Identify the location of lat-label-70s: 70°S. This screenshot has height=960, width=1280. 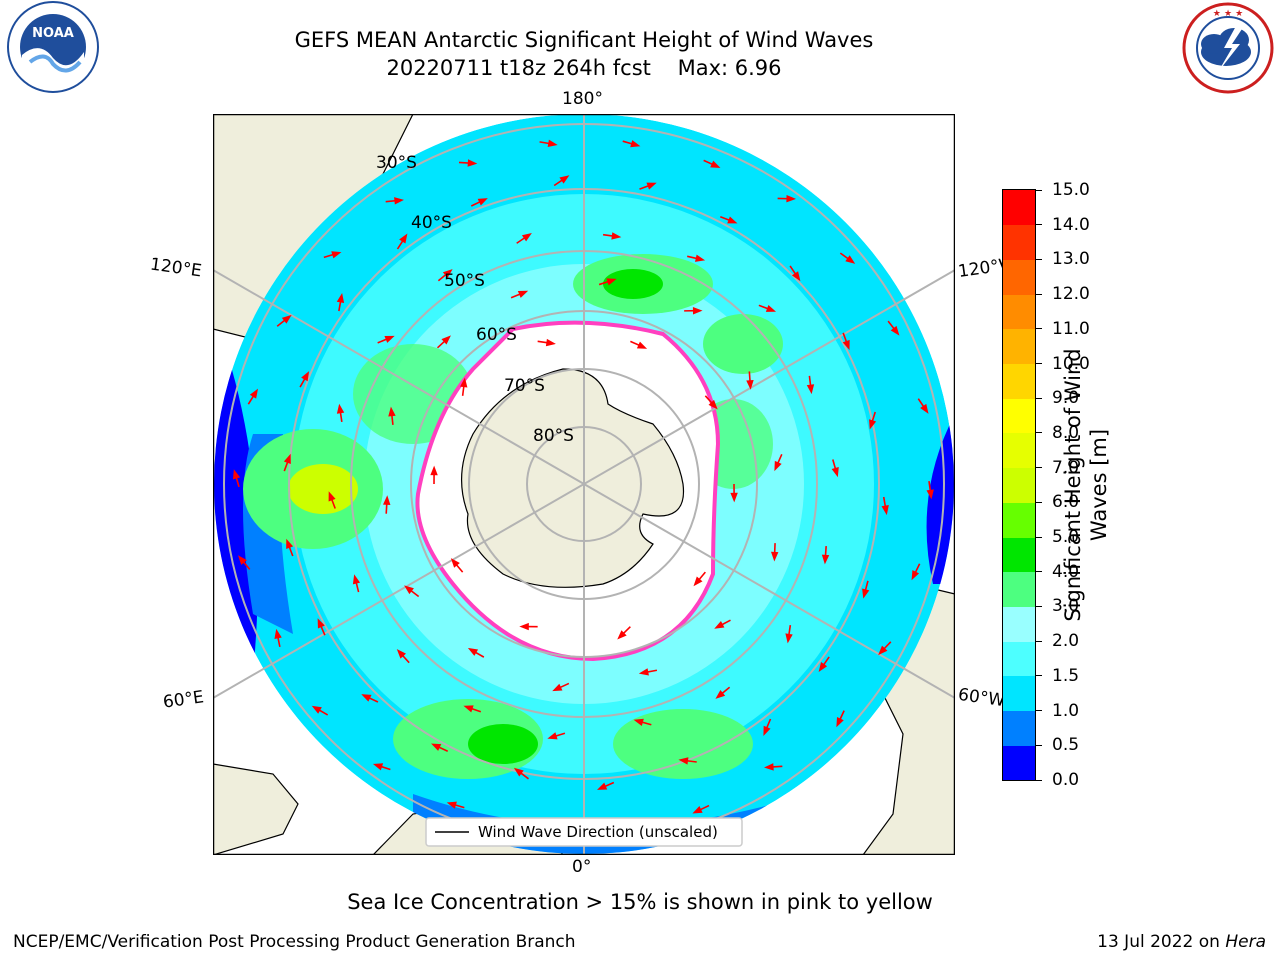
(524, 386).